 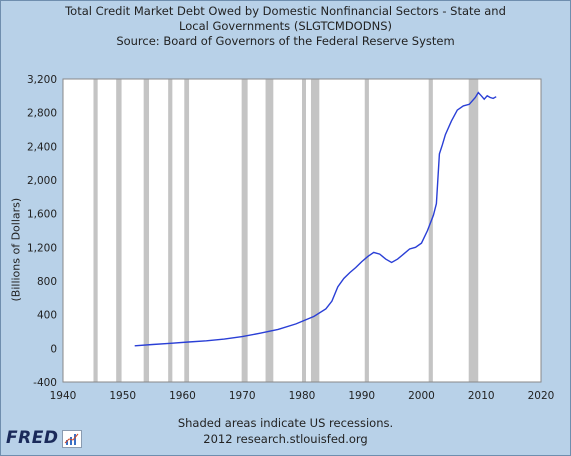 I want to click on recession-note: Shaded areas indicate US recessions., so click(x=285, y=423).